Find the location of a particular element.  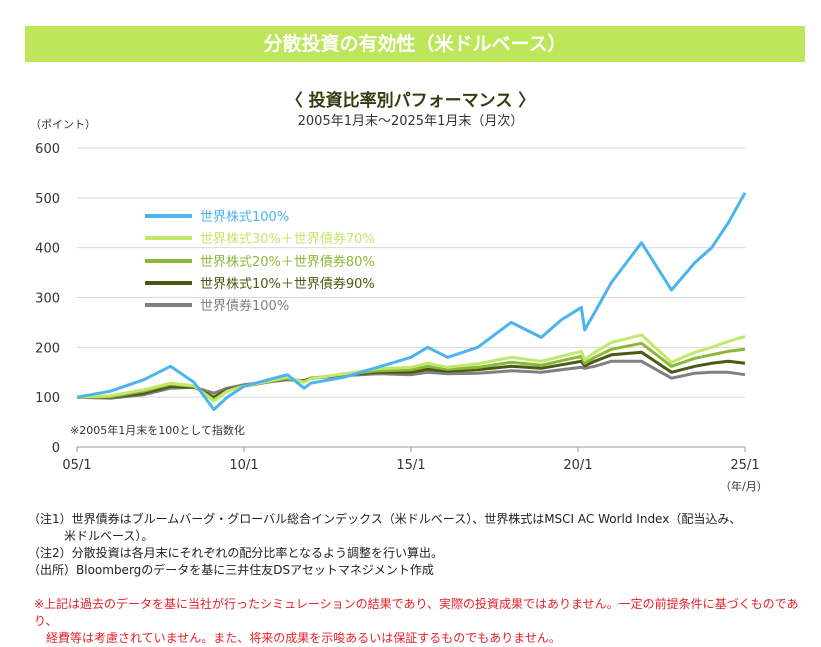

y-tick-label: 400 is located at coordinates (47, 249).